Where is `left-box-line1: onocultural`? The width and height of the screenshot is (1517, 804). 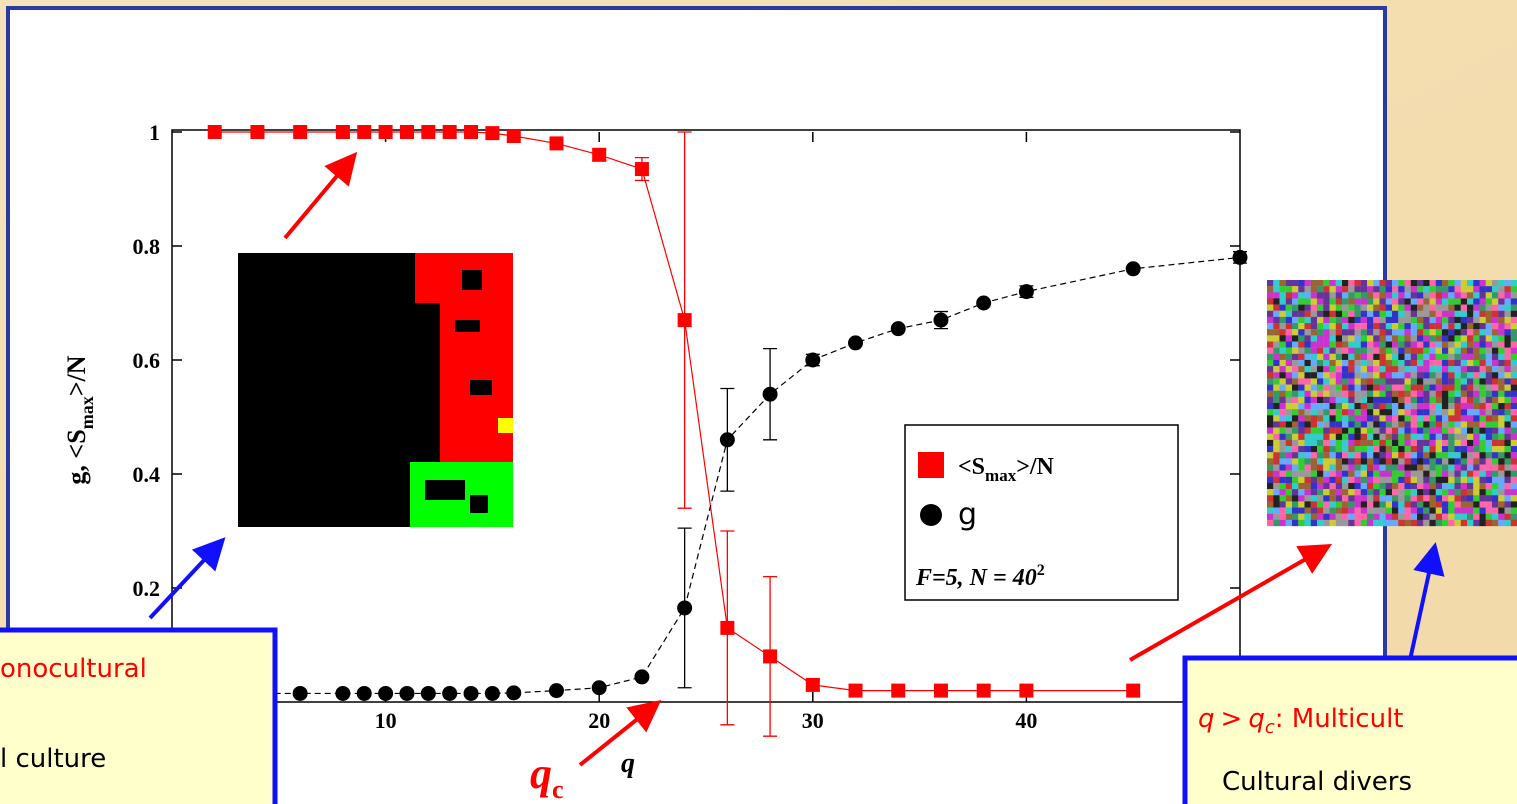 left-box-line1: onocultural is located at coordinates (73, 669).